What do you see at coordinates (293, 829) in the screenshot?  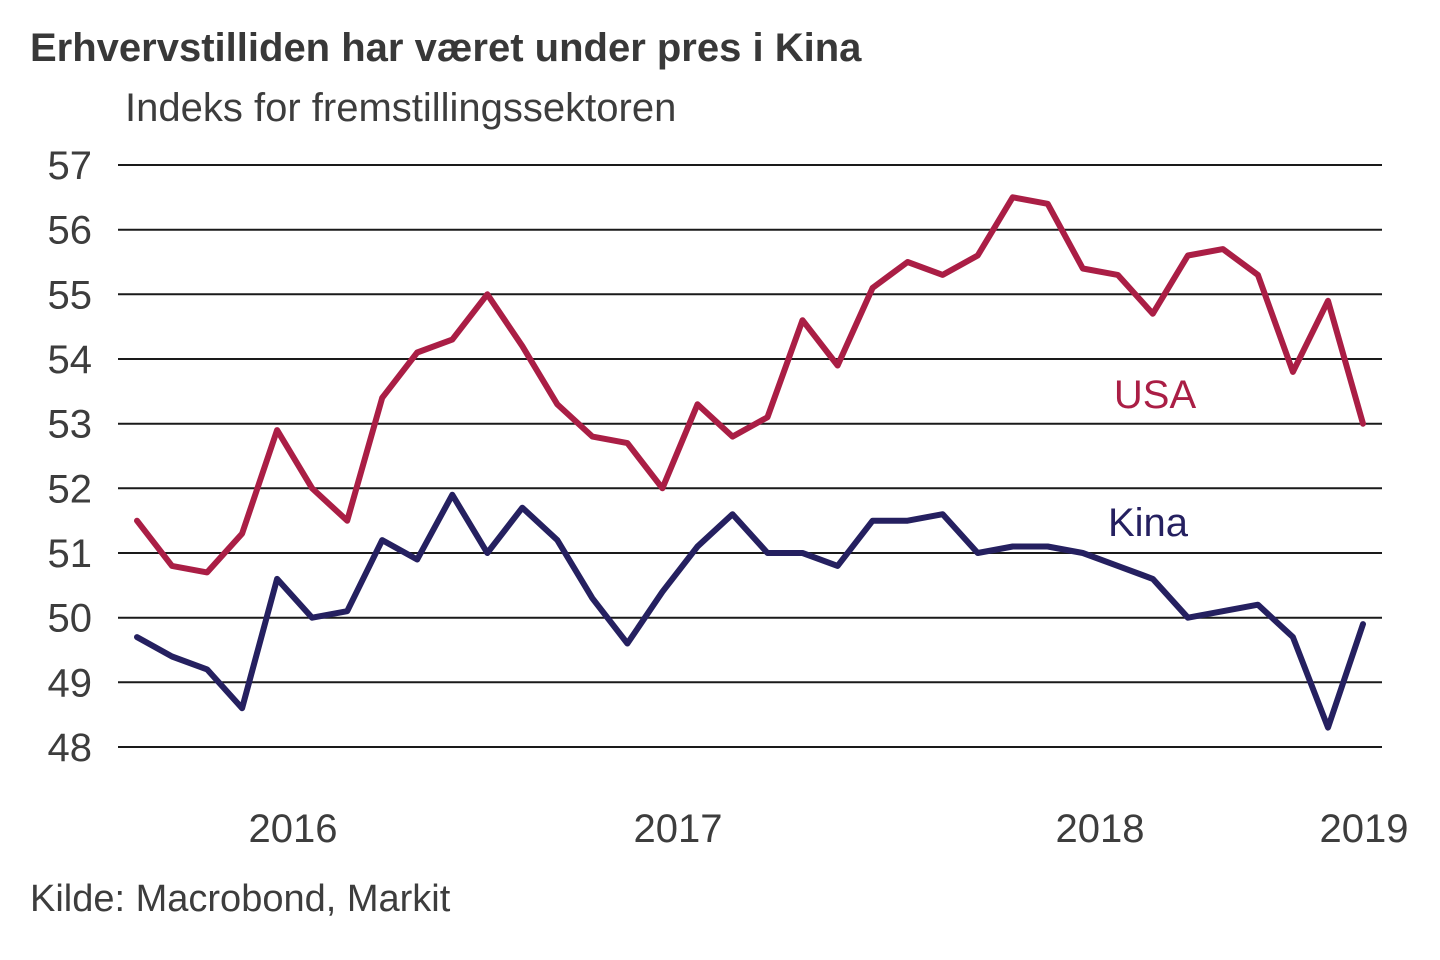 I see `x-tick-label-2016: 2016` at bounding box center [293, 829].